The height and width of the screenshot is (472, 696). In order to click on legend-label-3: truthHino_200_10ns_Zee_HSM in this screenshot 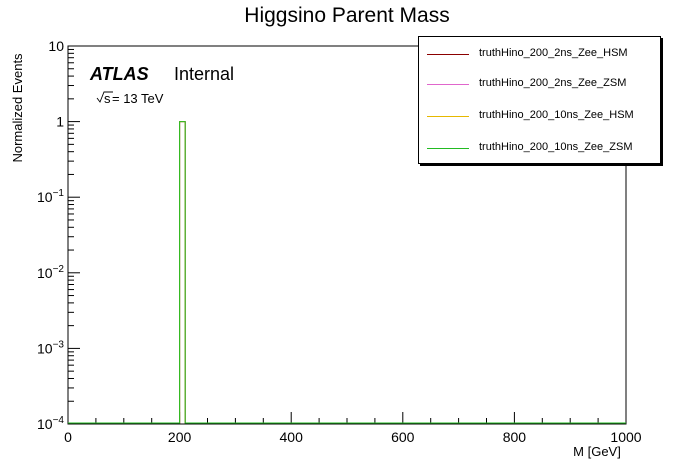, I will do `click(556, 115)`.